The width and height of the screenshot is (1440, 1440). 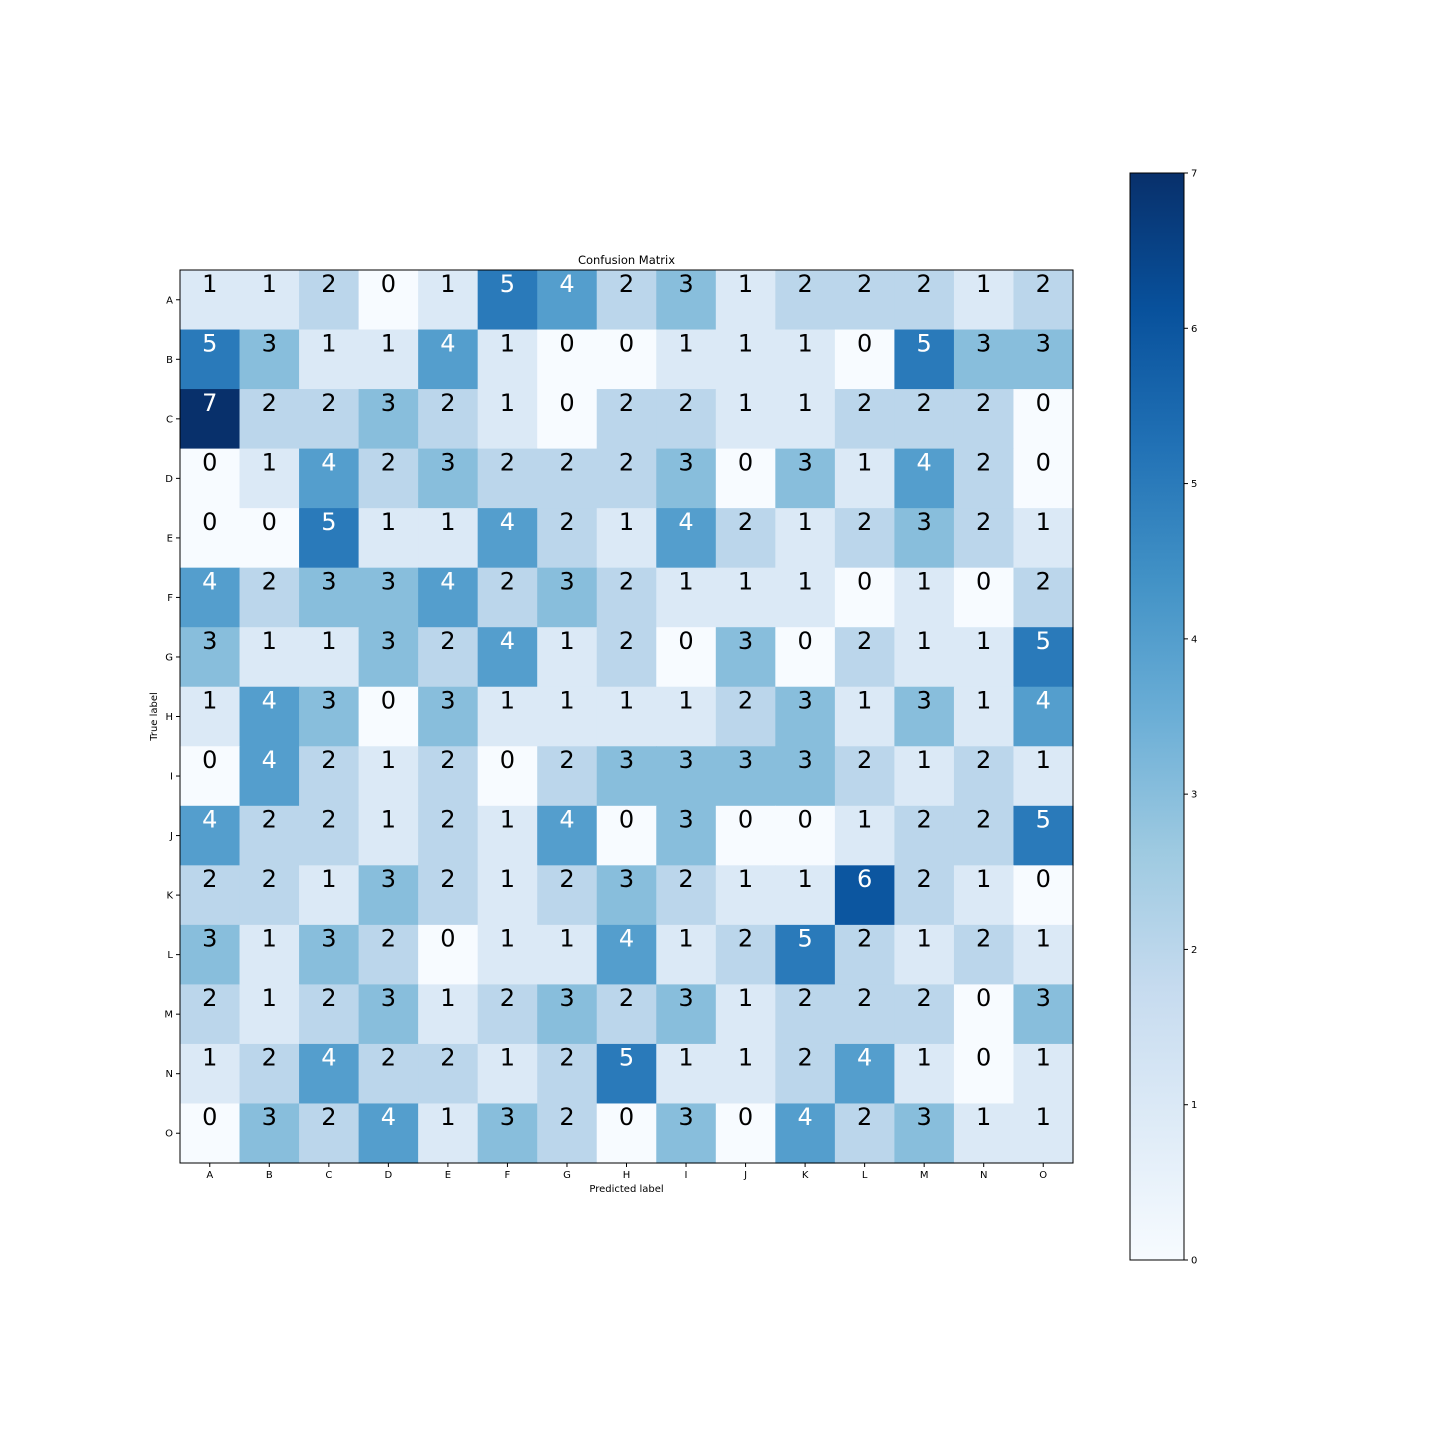 I want to click on y-tick-label: H, so click(x=169, y=717).